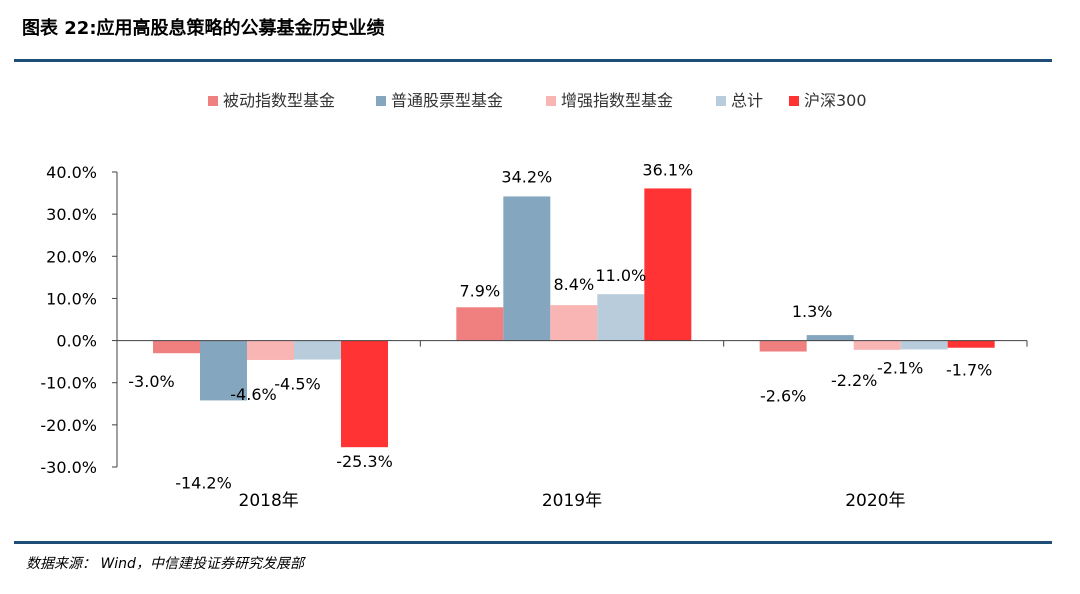 This screenshot has width=1080, height=594. What do you see at coordinates (835, 100) in the screenshot?
I see `legend-label: 沪深300` at bounding box center [835, 100].